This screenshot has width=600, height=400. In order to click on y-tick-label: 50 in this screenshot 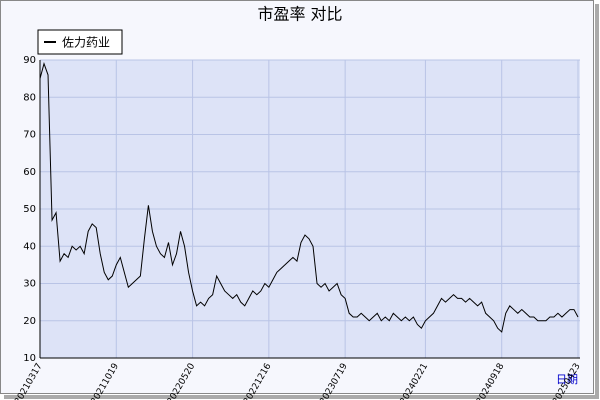, I will do `click(29, 209)`.